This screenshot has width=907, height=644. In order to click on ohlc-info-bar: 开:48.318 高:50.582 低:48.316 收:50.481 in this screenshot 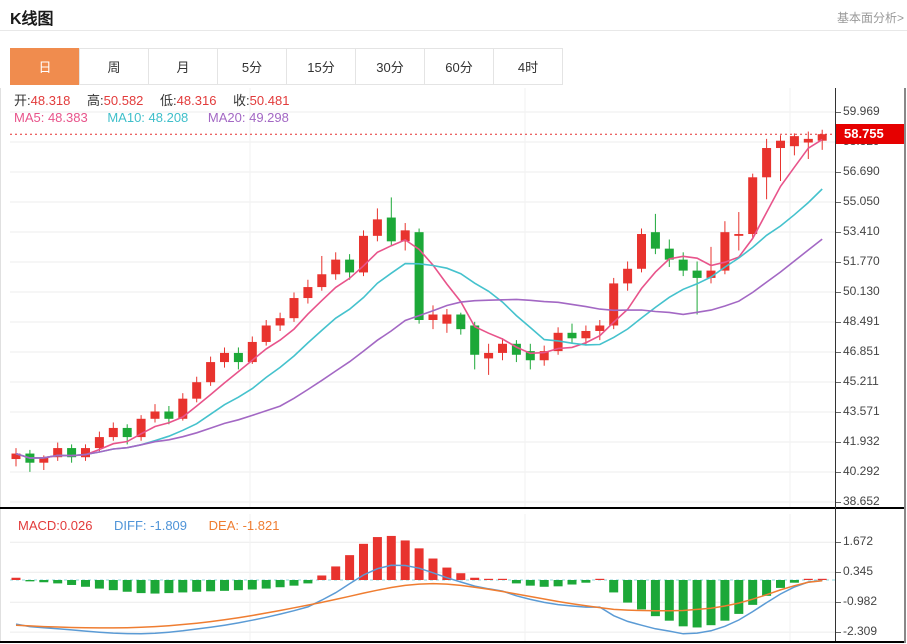, I will do `click(158, 99)`.